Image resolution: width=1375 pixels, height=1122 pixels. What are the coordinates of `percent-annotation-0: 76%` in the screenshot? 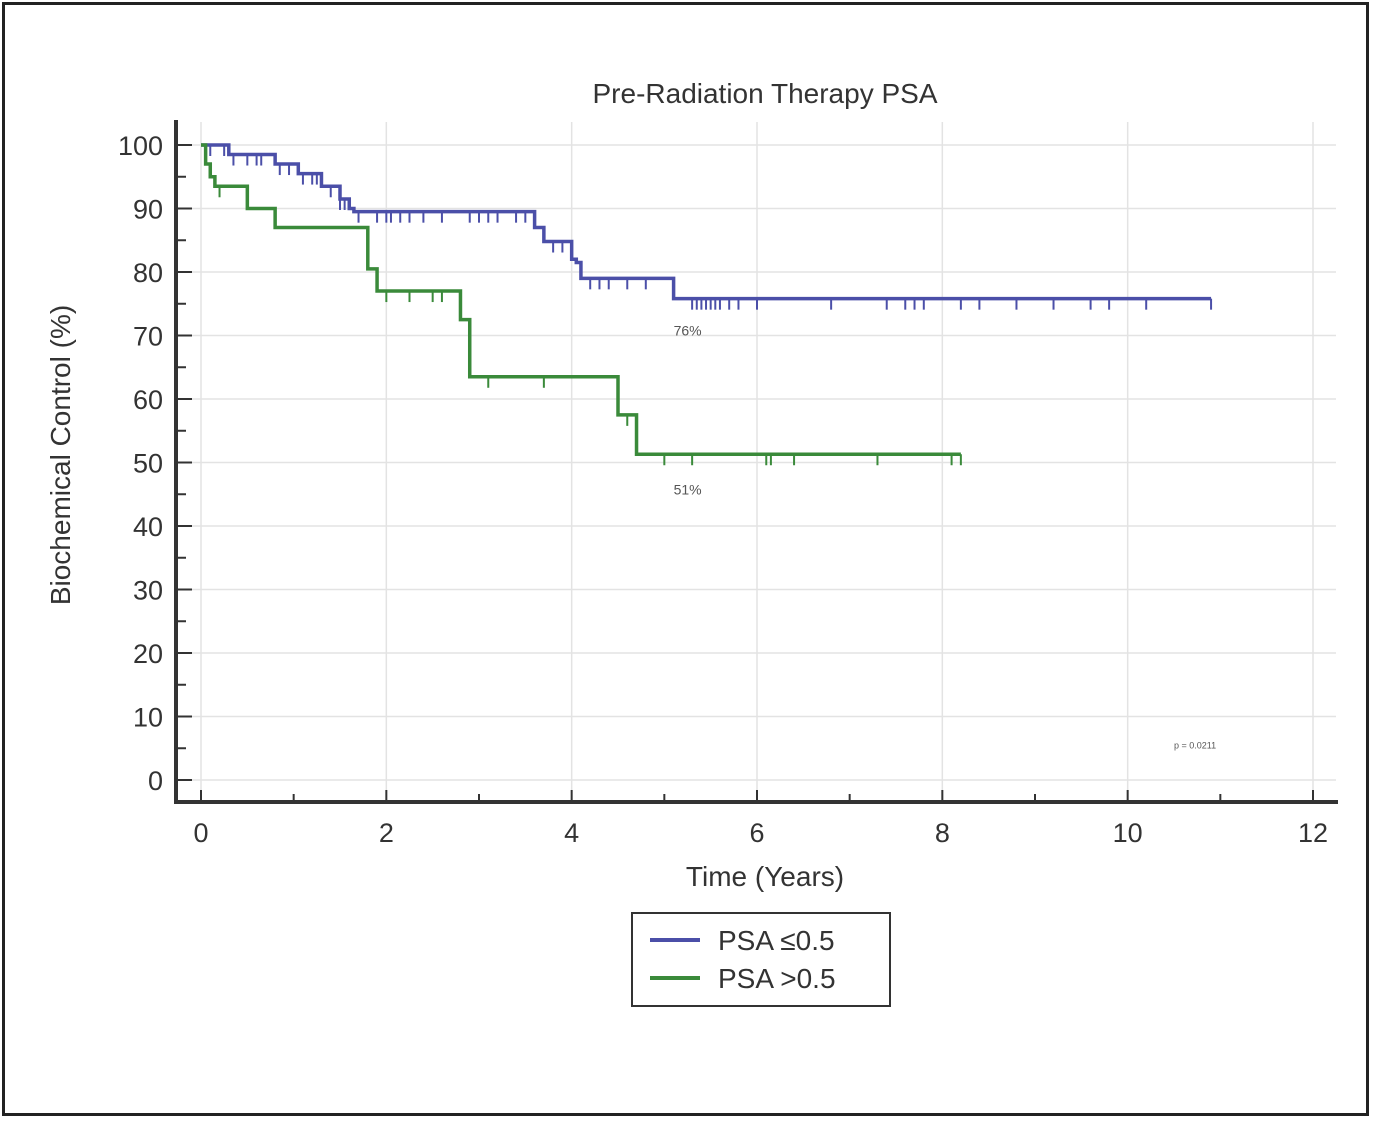 It's located at (688, 331).